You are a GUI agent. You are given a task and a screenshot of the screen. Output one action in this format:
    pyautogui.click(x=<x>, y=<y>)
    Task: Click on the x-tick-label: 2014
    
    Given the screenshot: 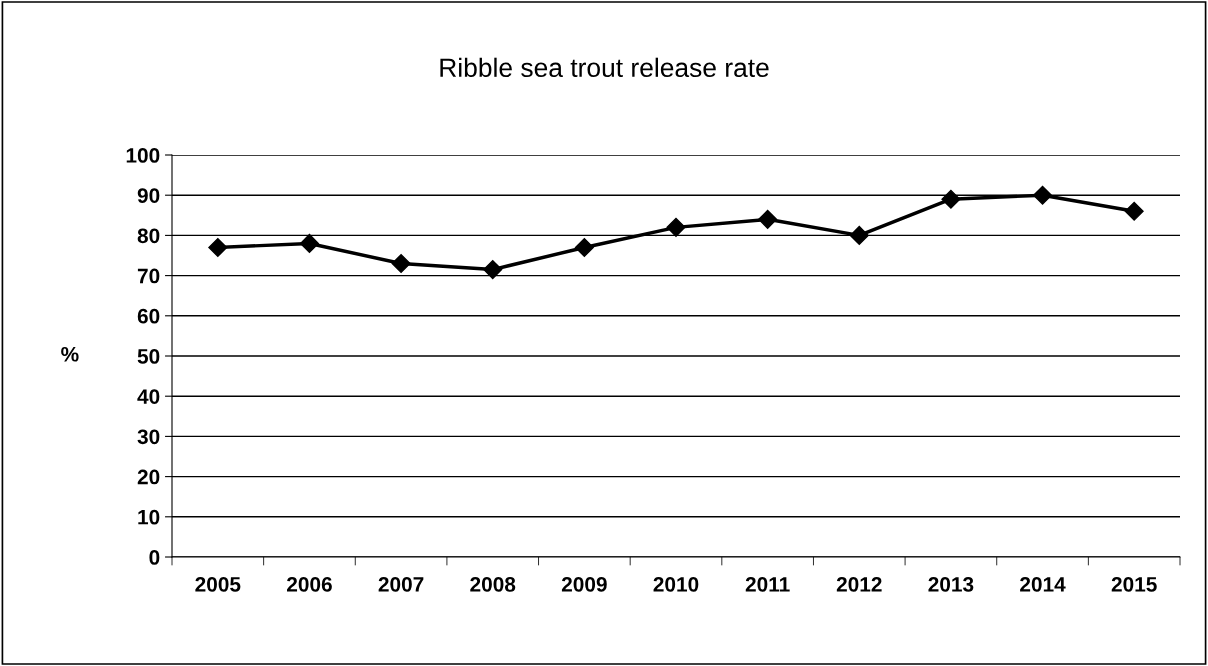 What is the action you would take?
    pyautogui.click(x=1043, y=584)
    